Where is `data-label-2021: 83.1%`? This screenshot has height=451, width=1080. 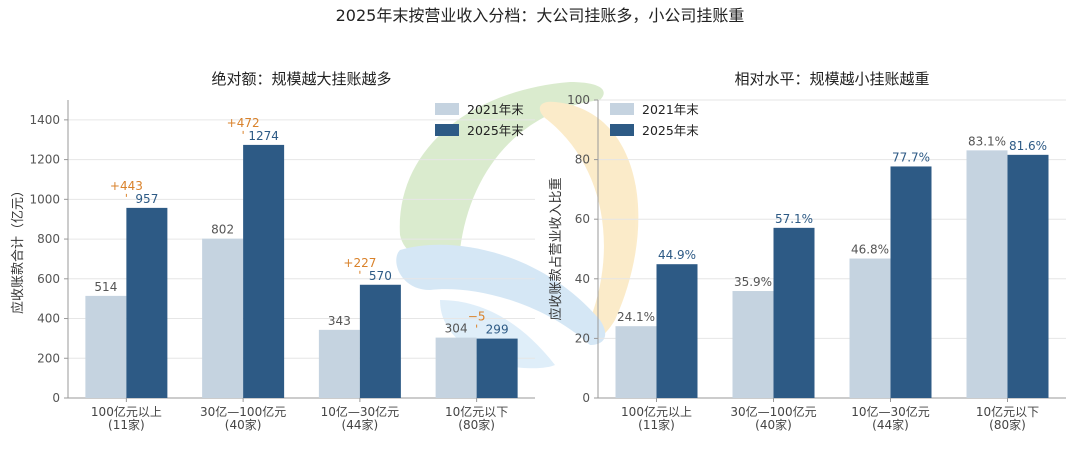 data-label-2021: 83.1% is located at coordinates (987, 141).